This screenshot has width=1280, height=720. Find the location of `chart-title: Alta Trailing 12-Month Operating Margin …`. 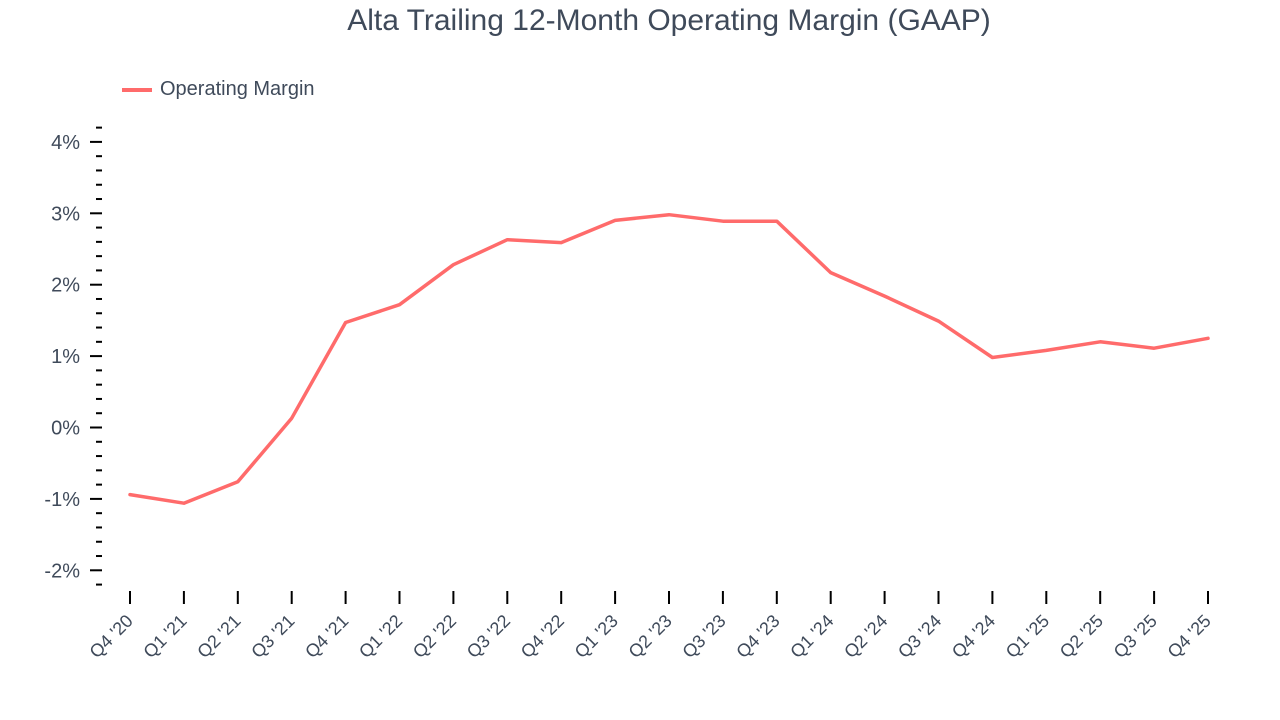

chart-title: Alta Trailing 12-Month Operating Margin … is located at coordinates (669, 20).